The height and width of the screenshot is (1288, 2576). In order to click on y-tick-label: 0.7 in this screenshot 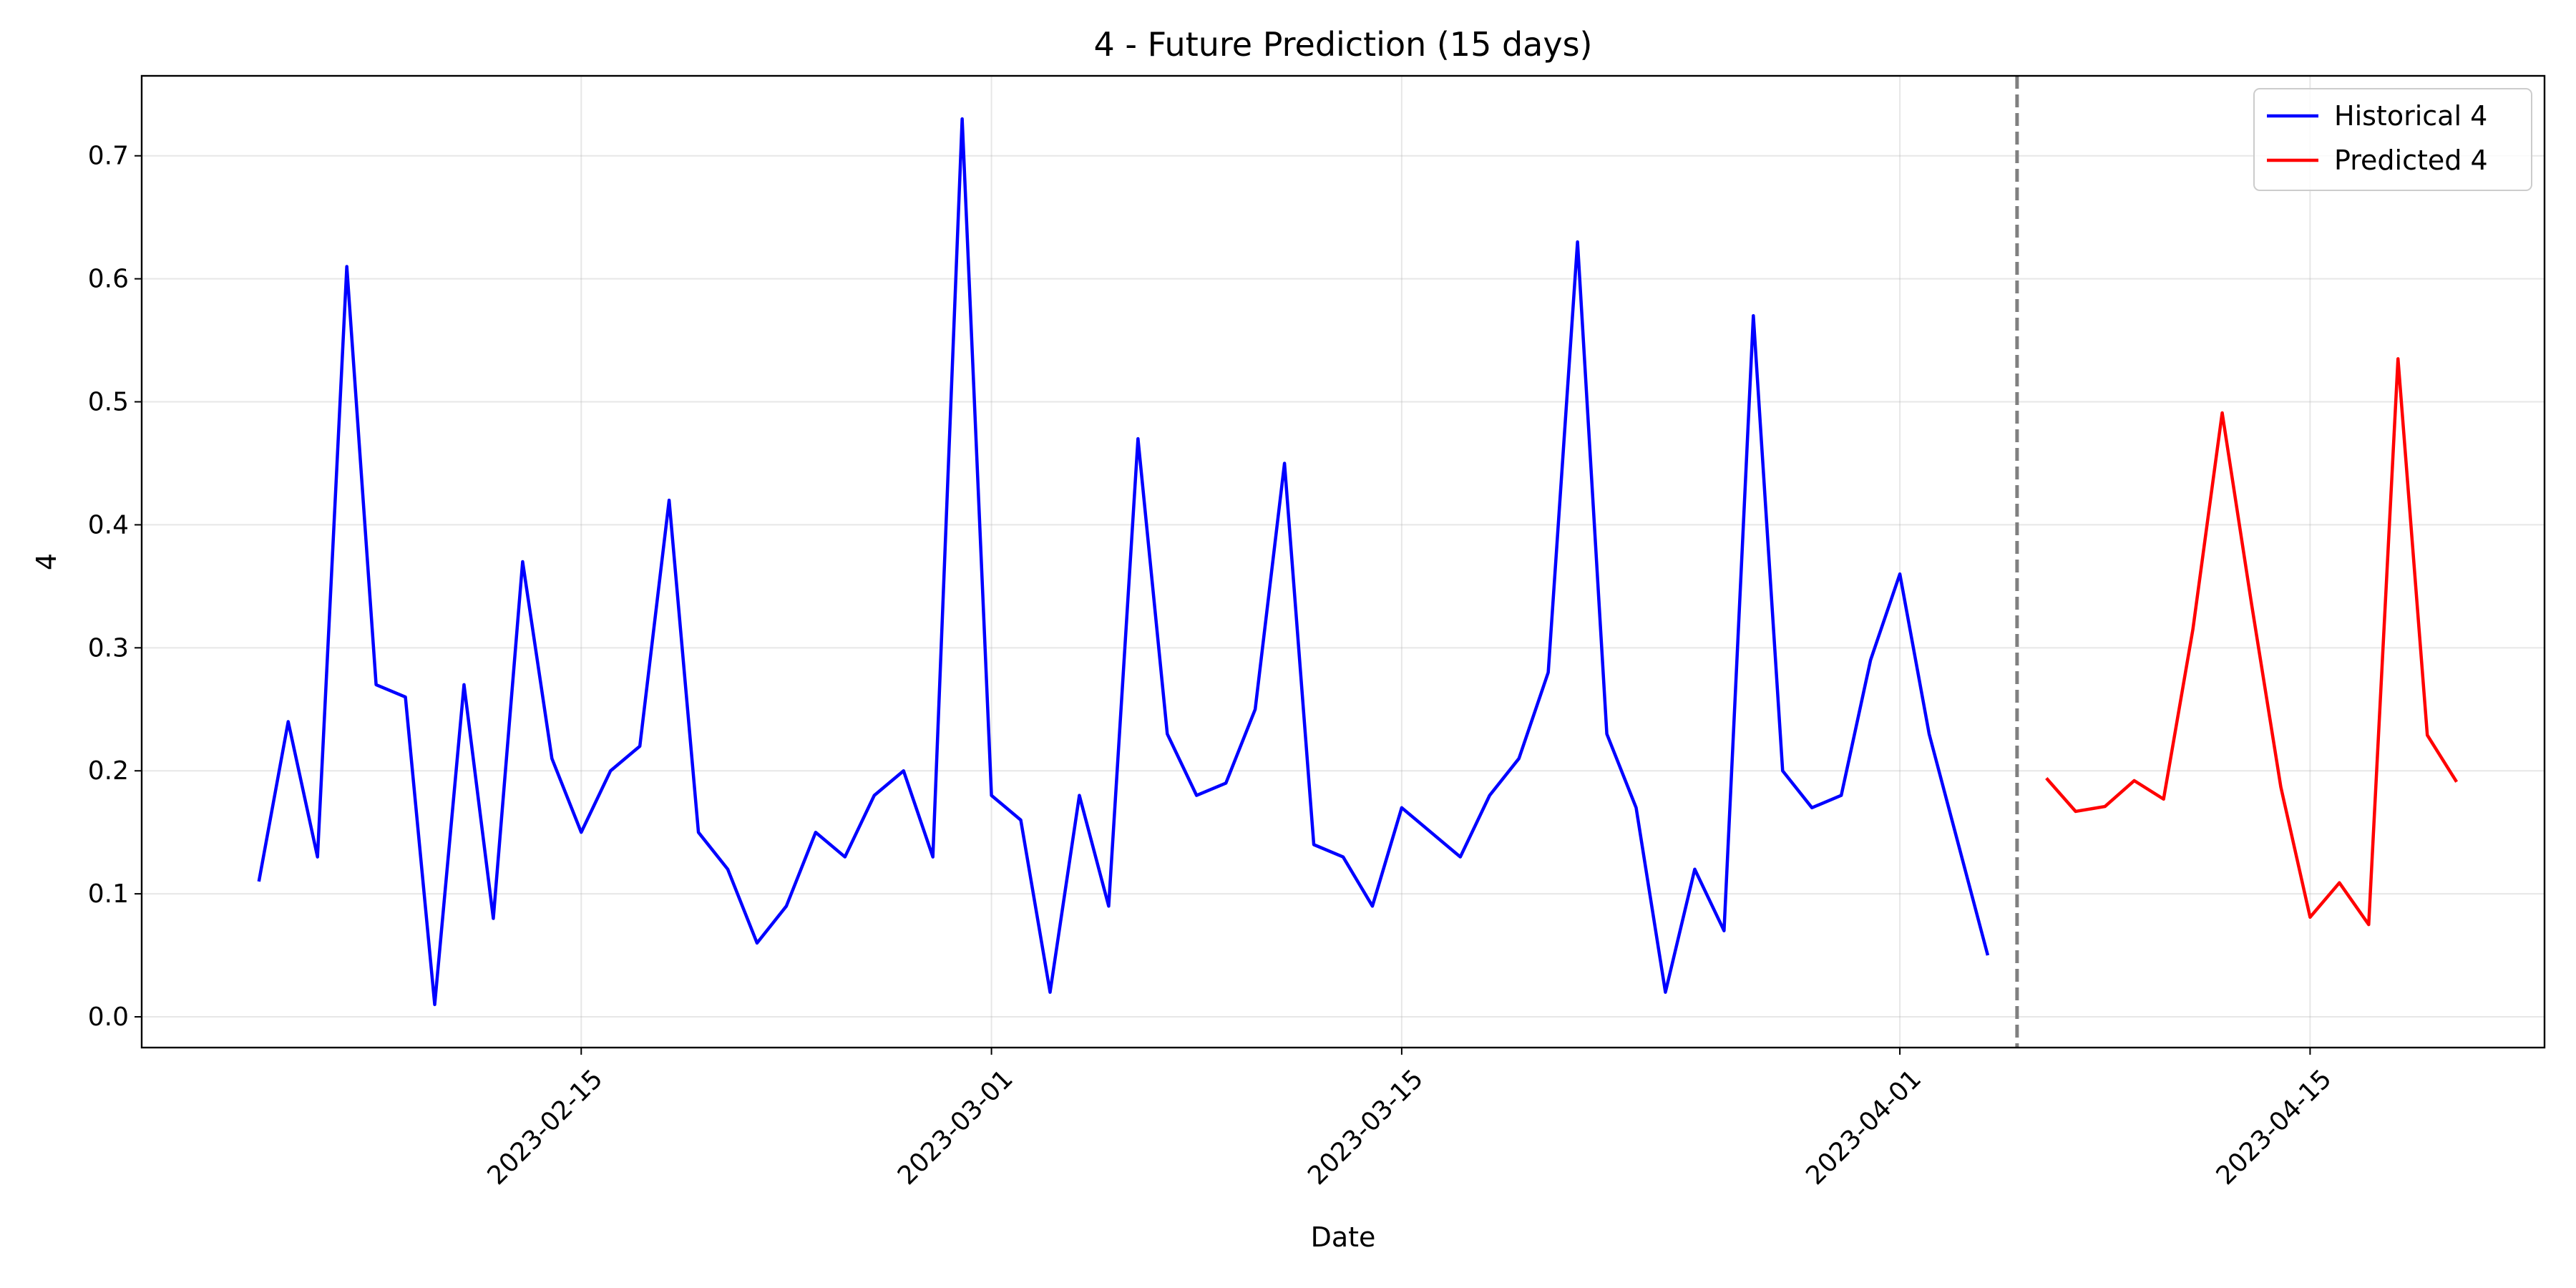, I will do `click(108, 156)`.